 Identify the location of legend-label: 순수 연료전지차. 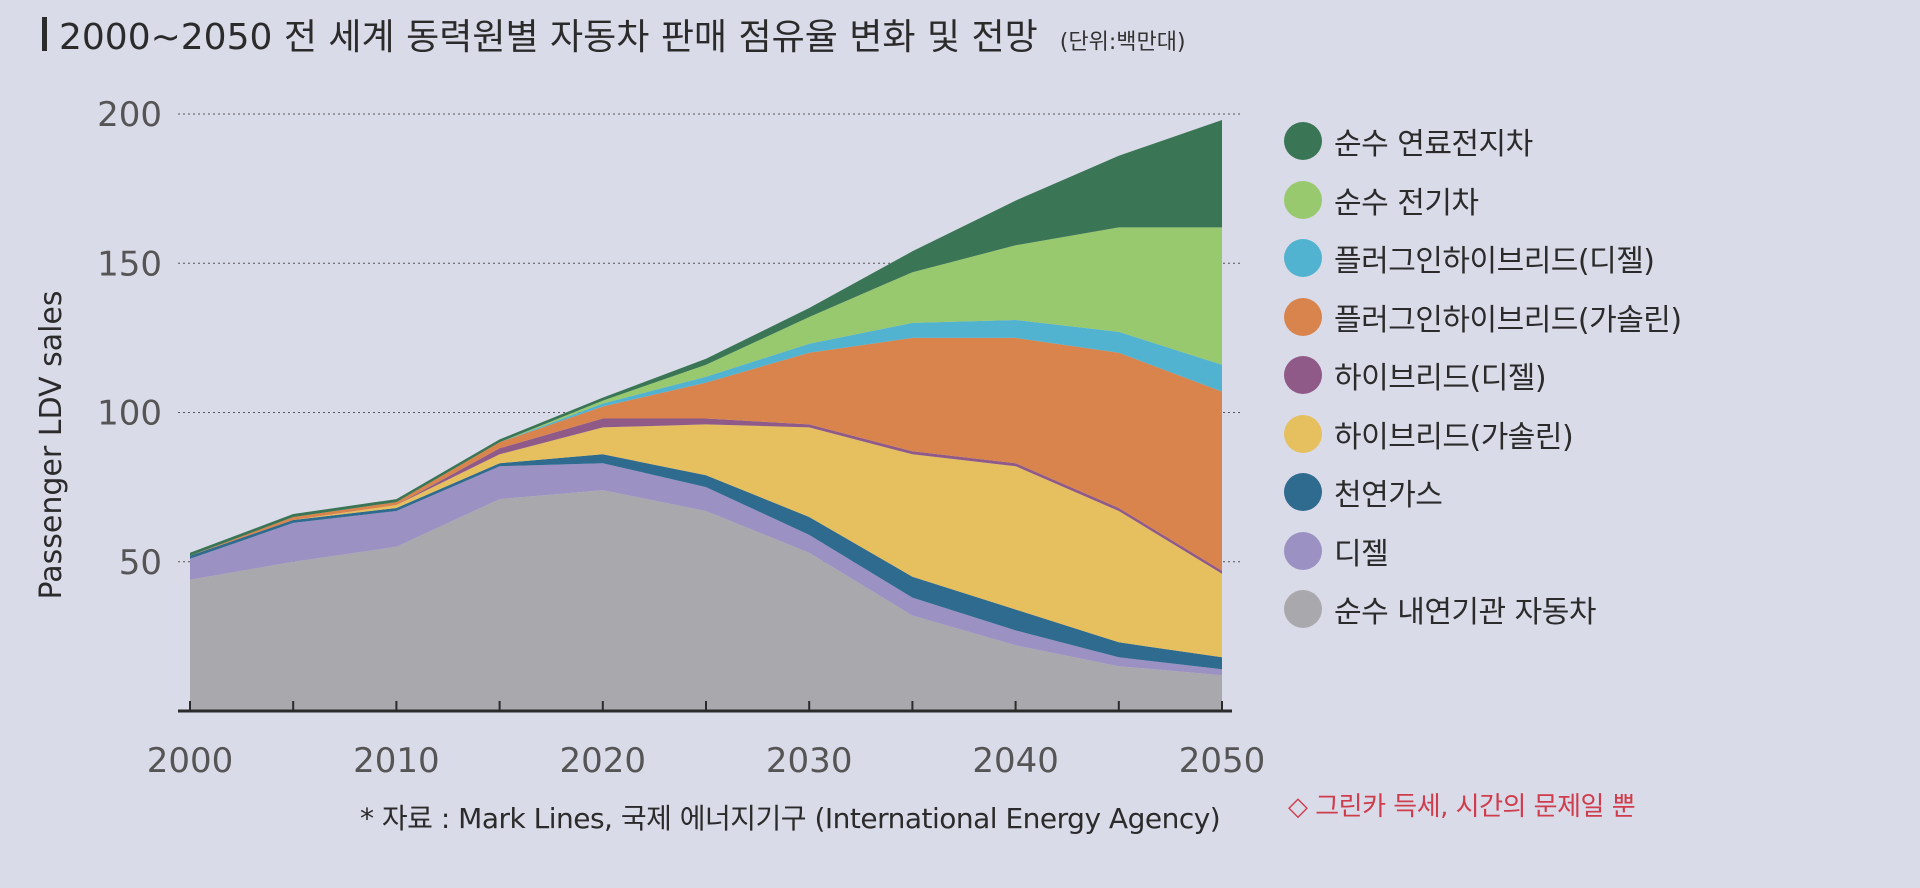
(1433, 145).